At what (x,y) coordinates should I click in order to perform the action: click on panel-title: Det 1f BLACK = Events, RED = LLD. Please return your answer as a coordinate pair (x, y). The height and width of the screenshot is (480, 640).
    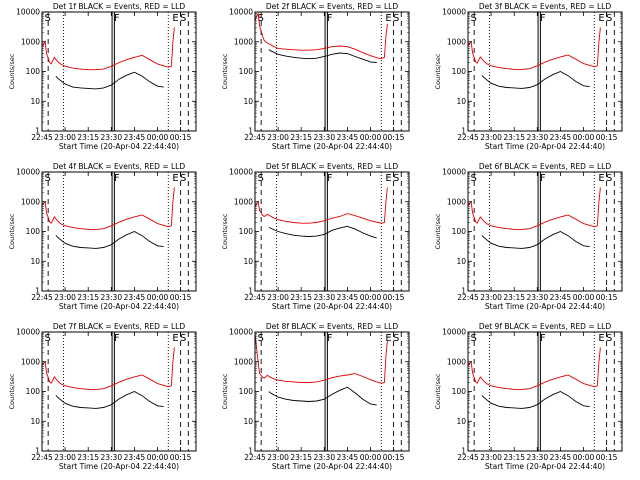
    Looking at the image, I should click on (119, 6).